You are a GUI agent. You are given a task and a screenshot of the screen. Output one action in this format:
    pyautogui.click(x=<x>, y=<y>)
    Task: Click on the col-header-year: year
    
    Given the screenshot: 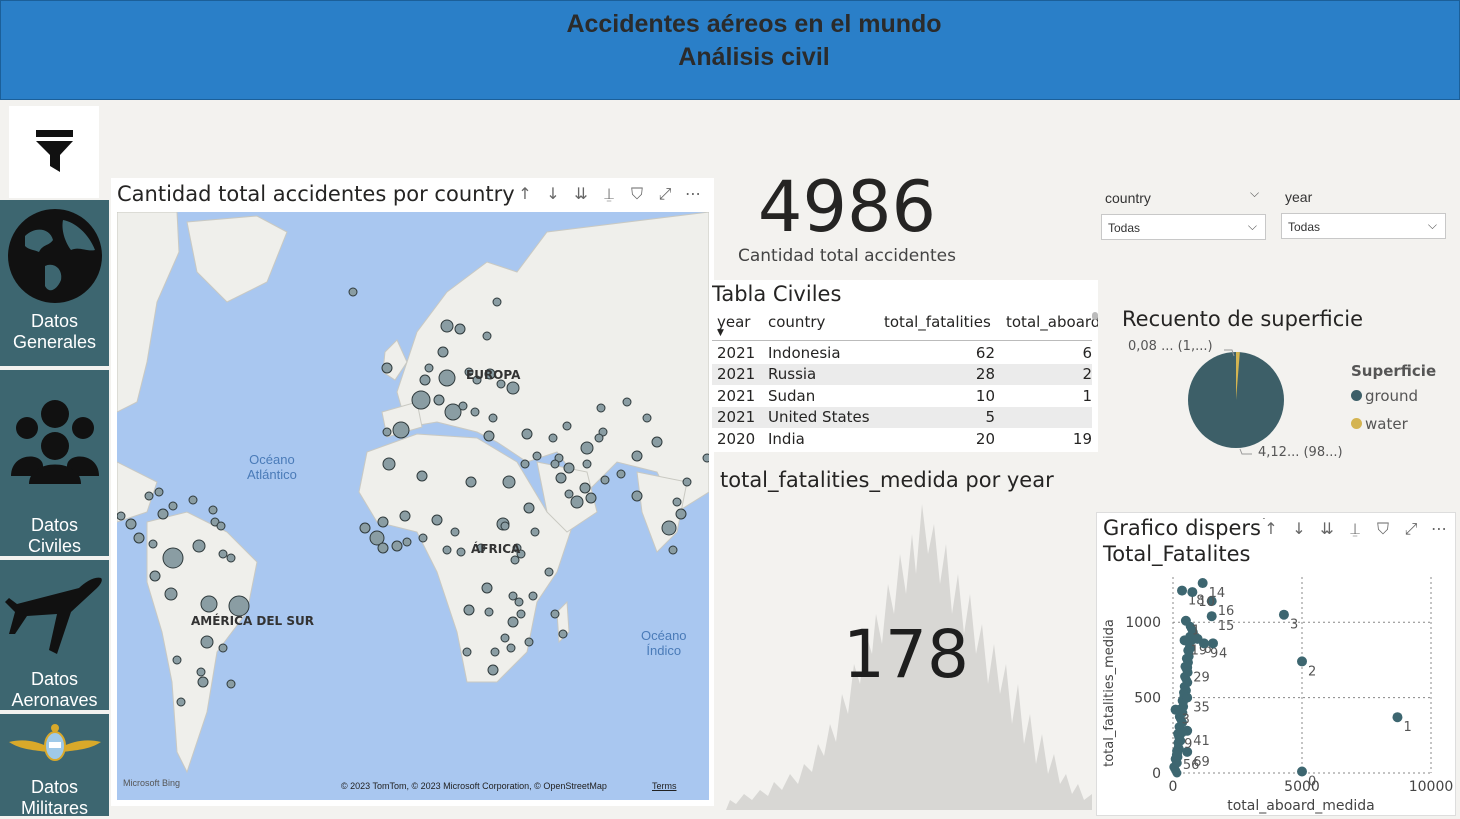 What is the action you would take?
    pyautogui.click(x=734, y=322)
    